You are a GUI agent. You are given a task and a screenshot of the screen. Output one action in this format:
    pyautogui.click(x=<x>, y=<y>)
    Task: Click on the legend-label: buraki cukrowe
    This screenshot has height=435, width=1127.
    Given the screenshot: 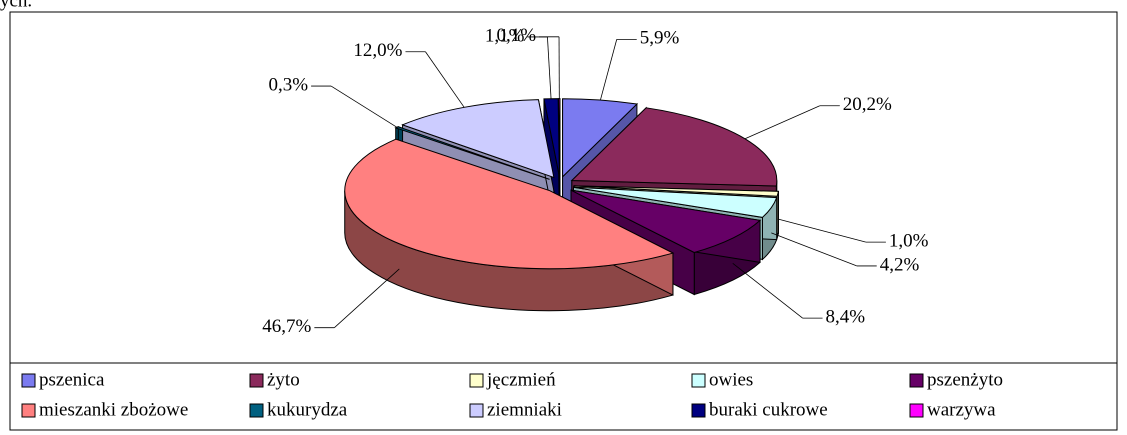 What is the action you would take?
    pyautogui.click(x=768, y=409)
    